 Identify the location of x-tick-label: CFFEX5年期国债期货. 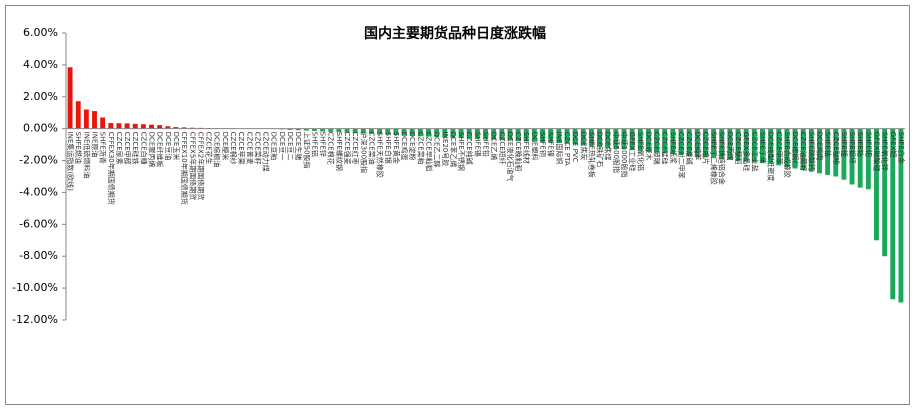
(192, 166).